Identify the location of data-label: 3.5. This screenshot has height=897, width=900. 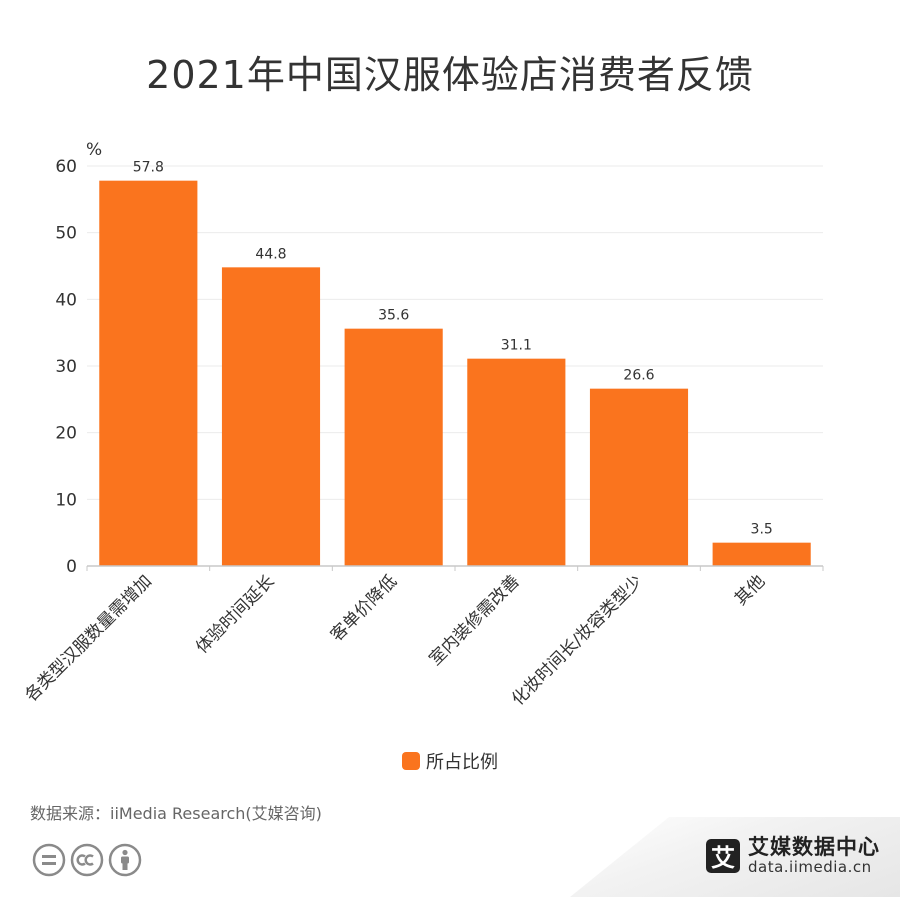
(762, 530).